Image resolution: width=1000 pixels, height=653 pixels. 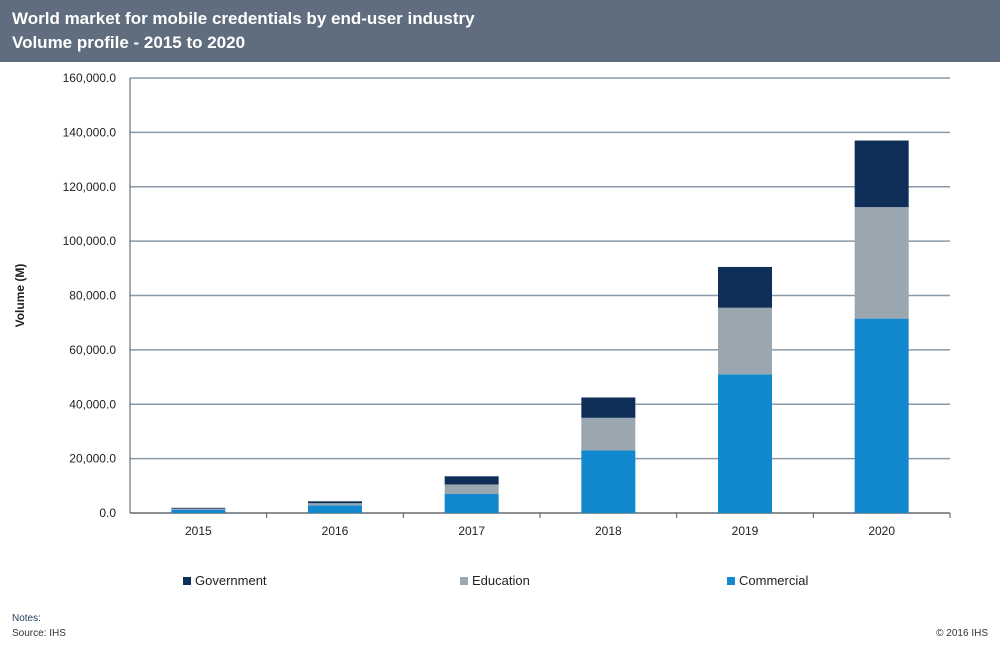 What do you see at coordinates (39, 633) in the screenshot?
I see `source-text: Source: IHS` at bounding box center [39, 633].